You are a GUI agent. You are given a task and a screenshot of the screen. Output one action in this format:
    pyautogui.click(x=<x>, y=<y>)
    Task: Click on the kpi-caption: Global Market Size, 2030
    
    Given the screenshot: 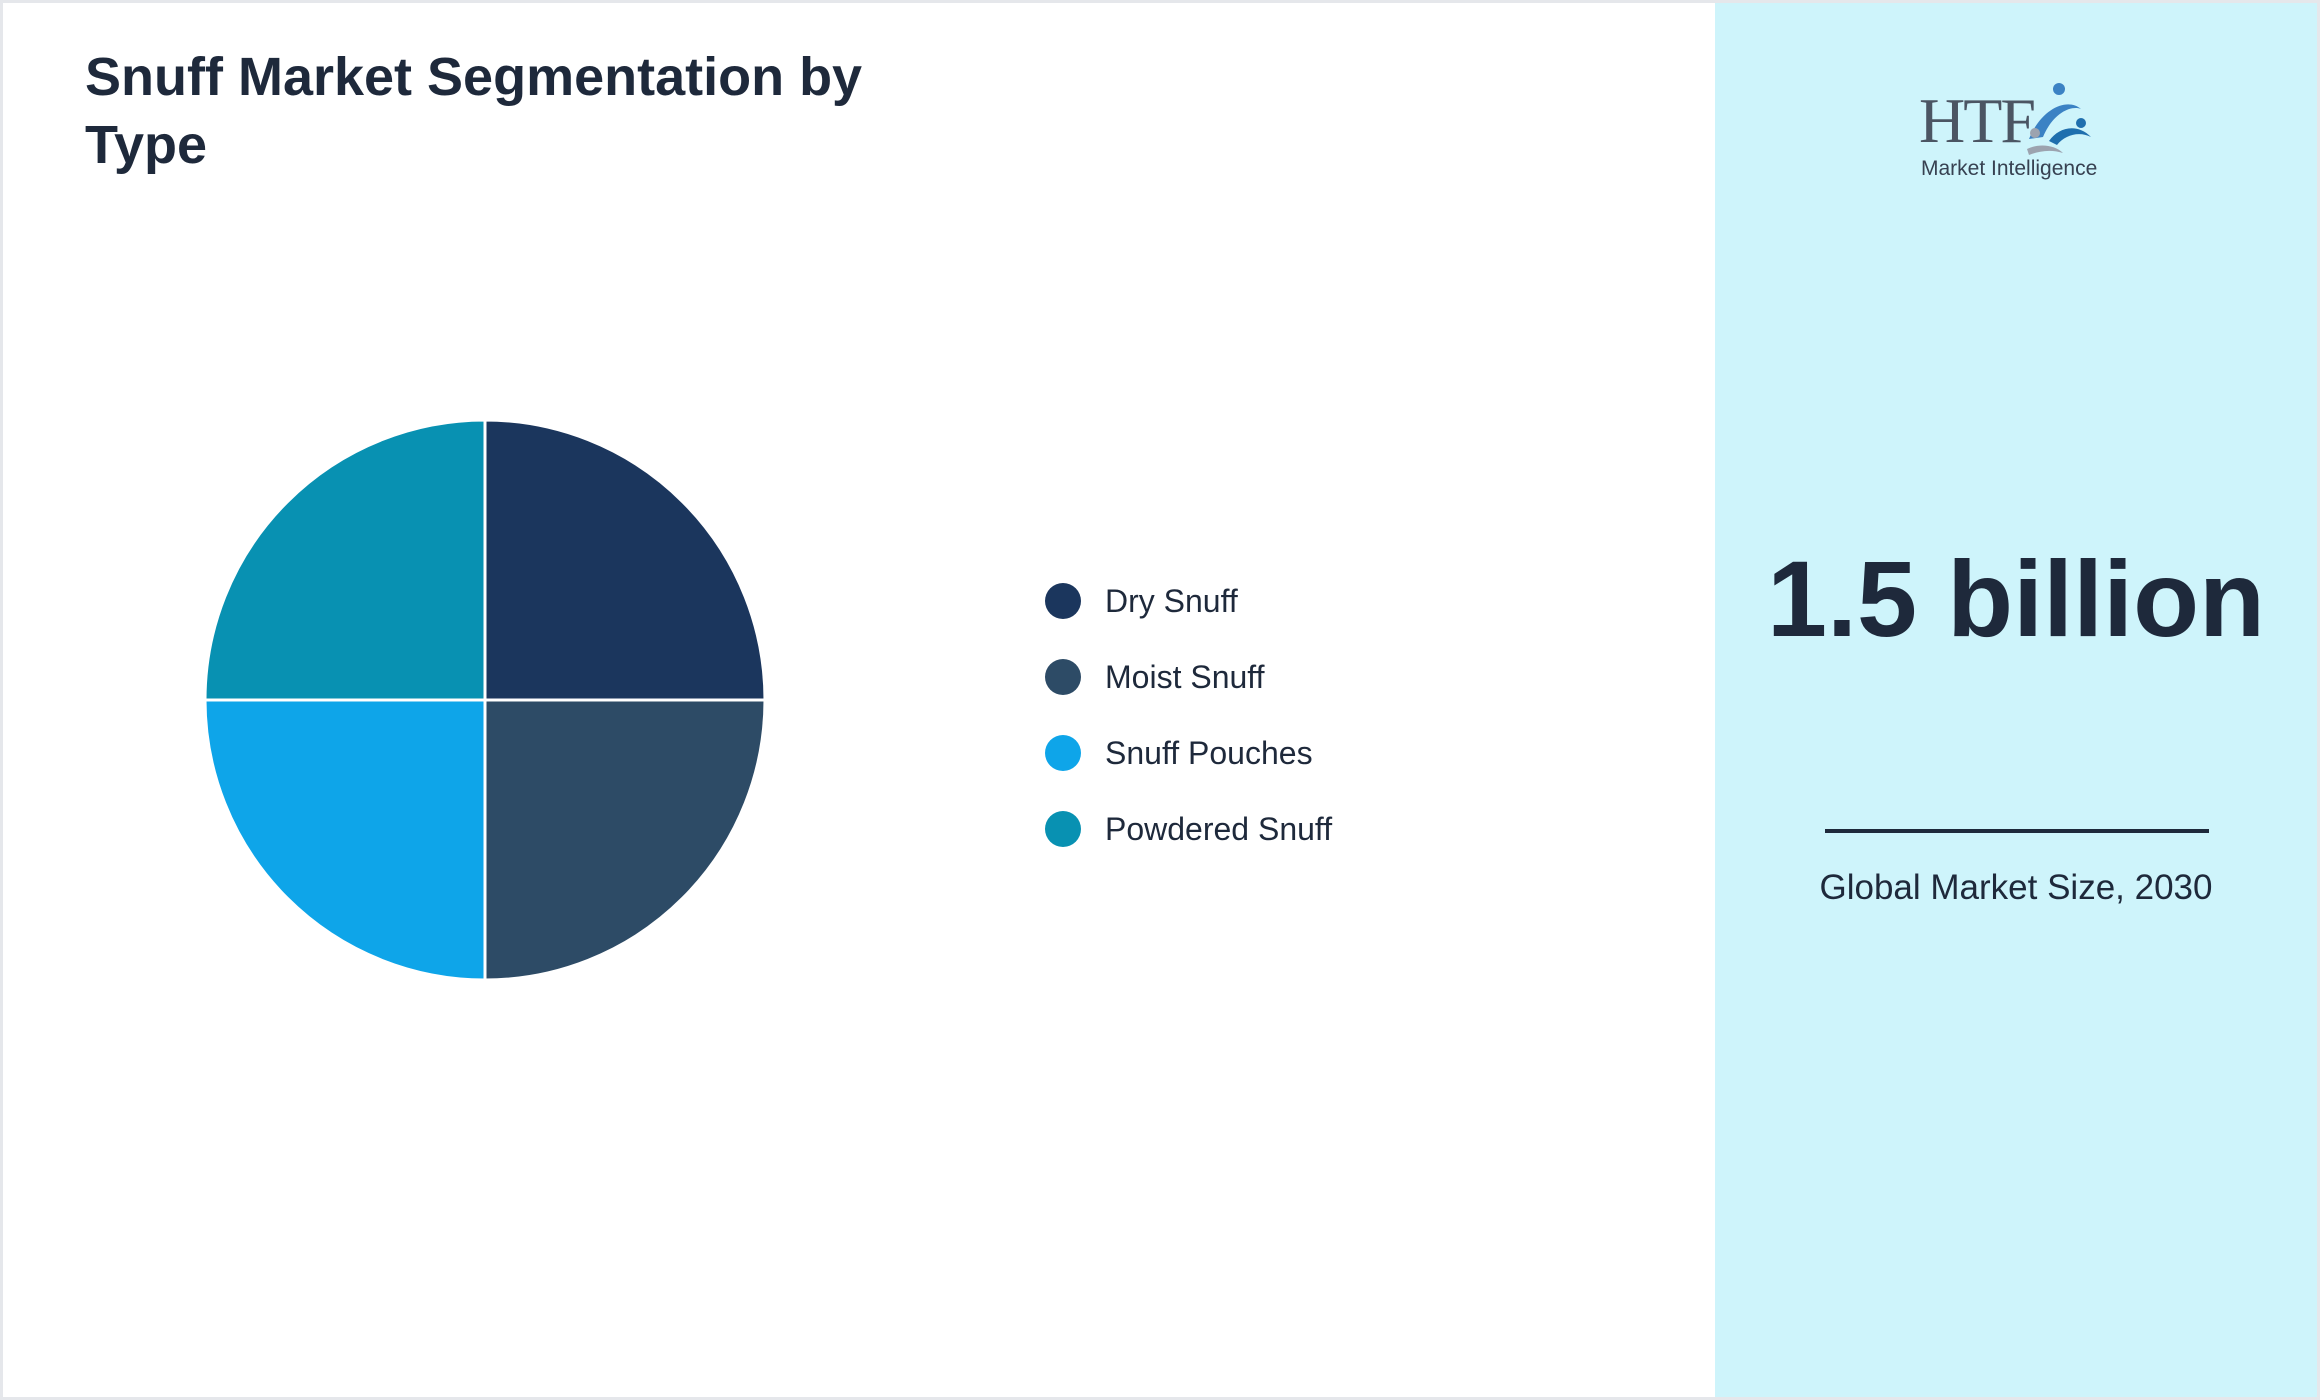 What is the action you would take?
    pyautogui.click(x=2016, y=887)
    